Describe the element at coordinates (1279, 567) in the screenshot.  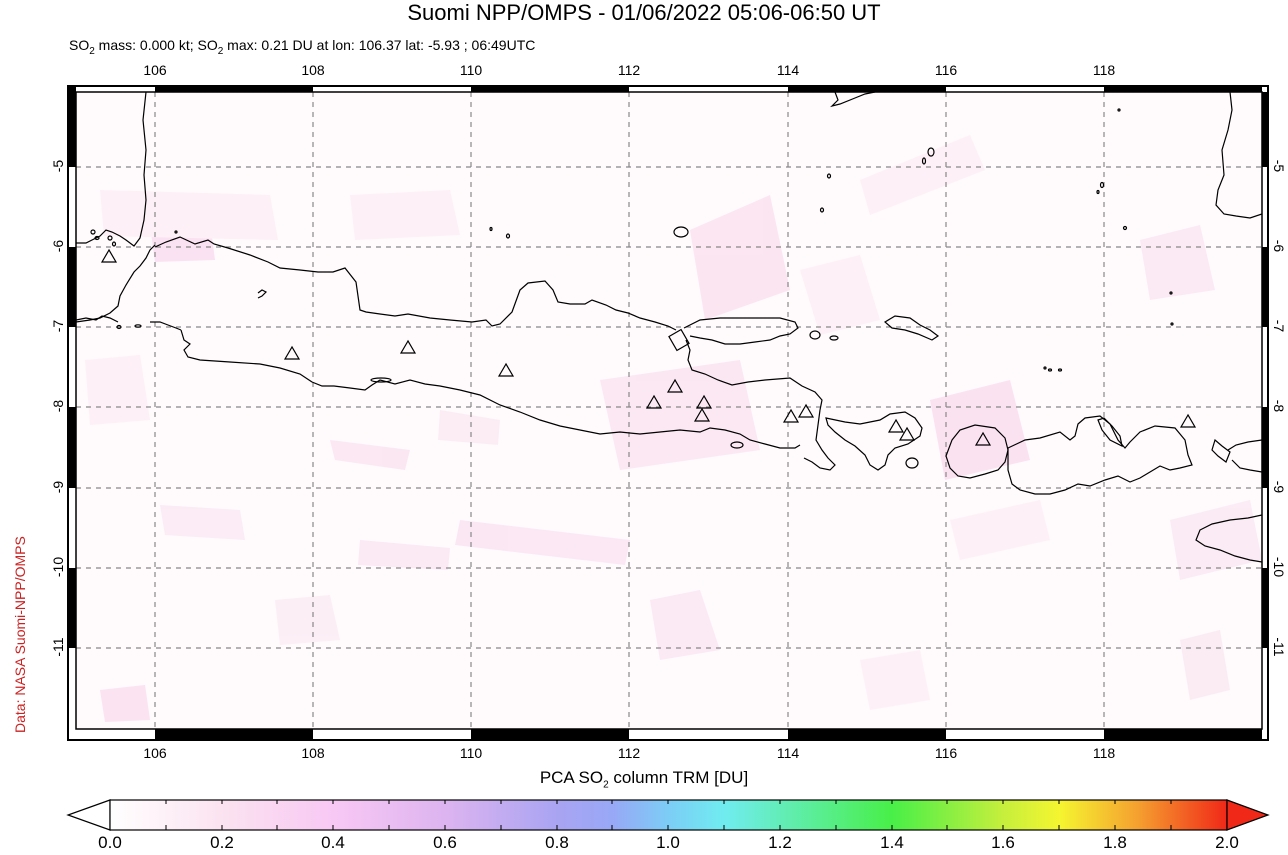
I see `right-lat-tick: -10` at that location.